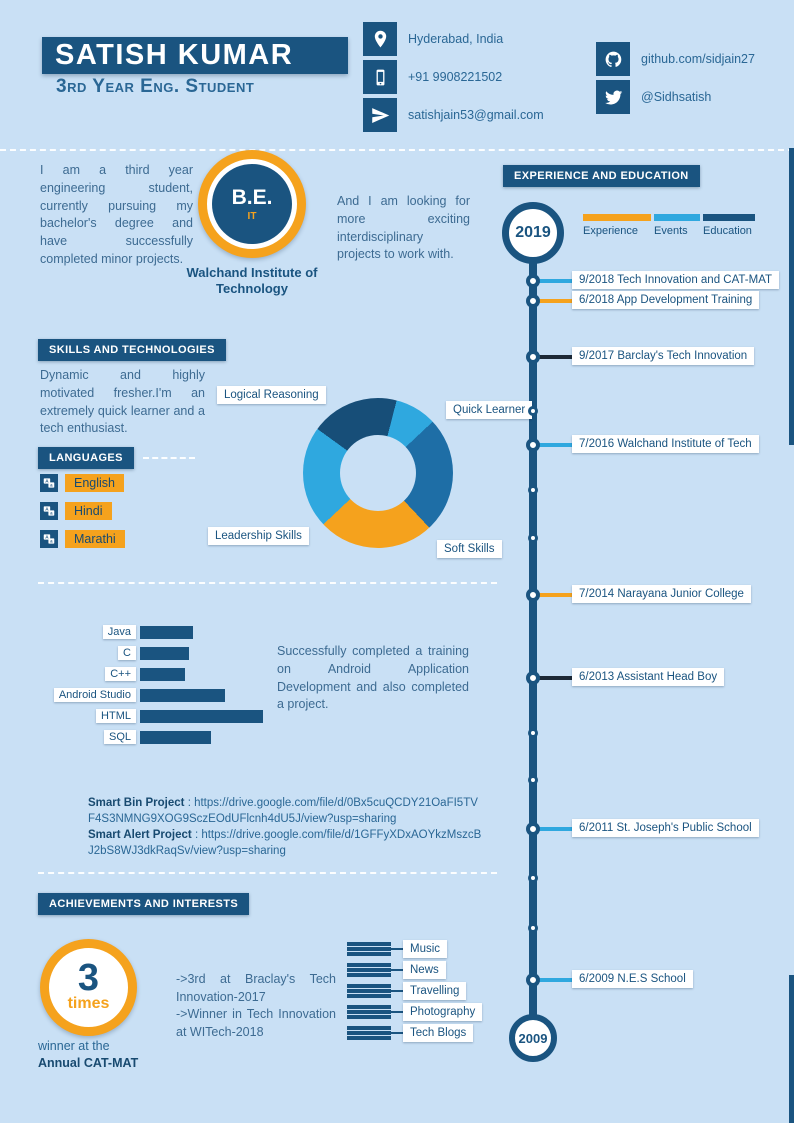 The image size is (794, 1123). I want to click on contact-row: Hyderabad, India, so click(453, 39).